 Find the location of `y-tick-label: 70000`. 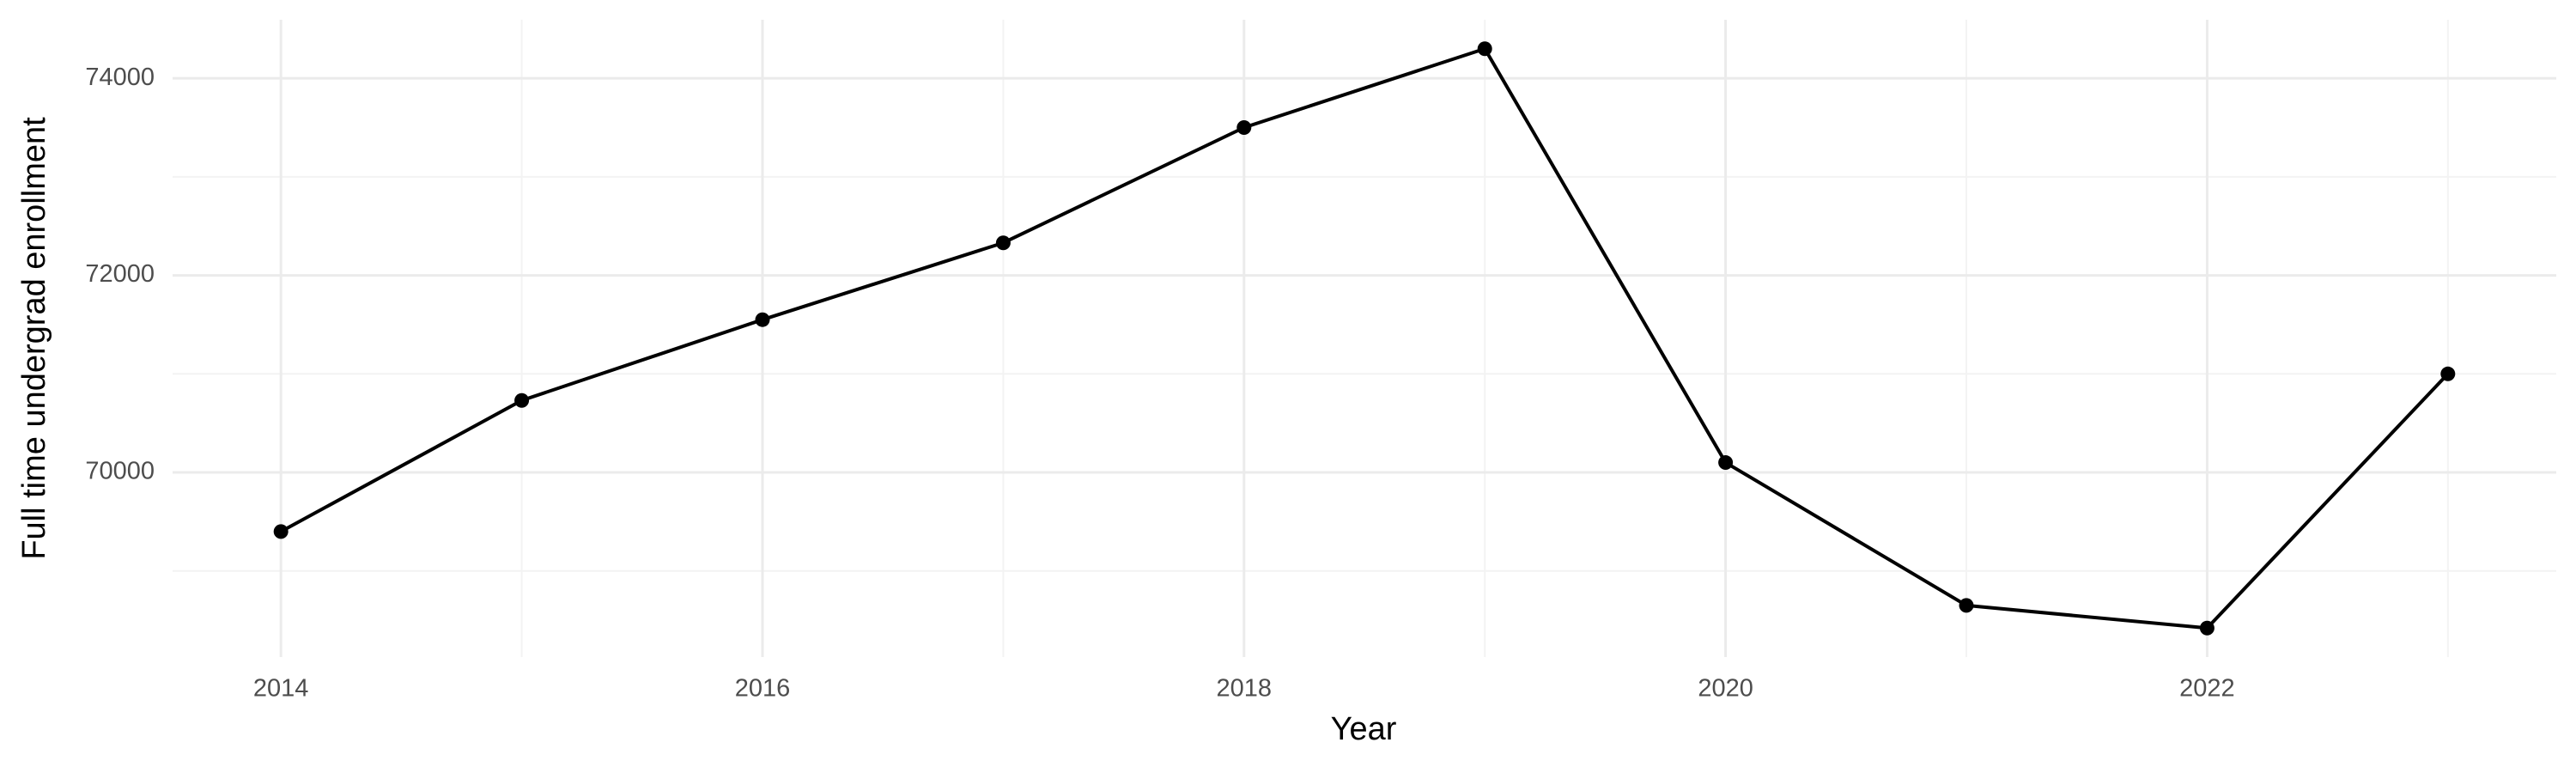

y-tick-label: 70000 is located at coordinates (120, 471).